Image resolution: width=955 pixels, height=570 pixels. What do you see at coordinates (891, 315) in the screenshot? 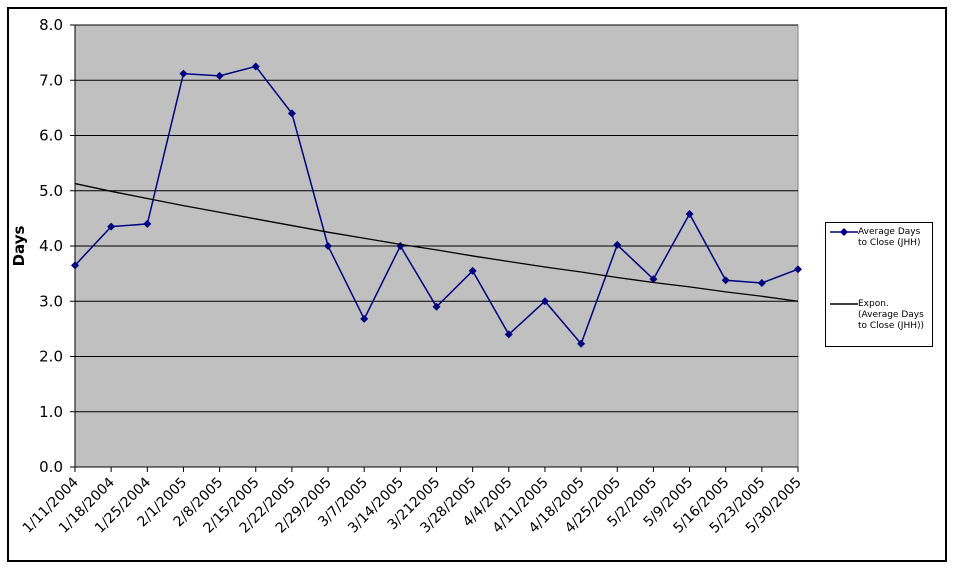
I see `legend-label: Expon. (Average Days to Close (JHH))` at bounding box center [891, 315].